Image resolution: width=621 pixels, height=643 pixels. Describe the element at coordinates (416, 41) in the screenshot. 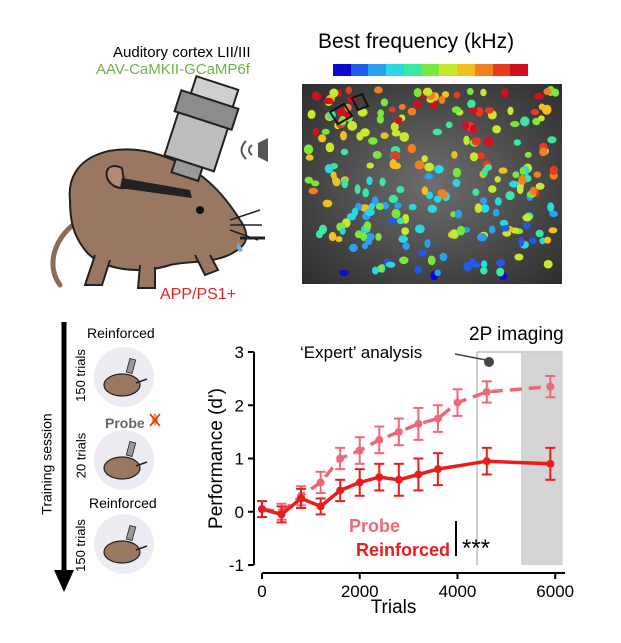

I see `imaging-title: Best frequency (kHz)` at that location.